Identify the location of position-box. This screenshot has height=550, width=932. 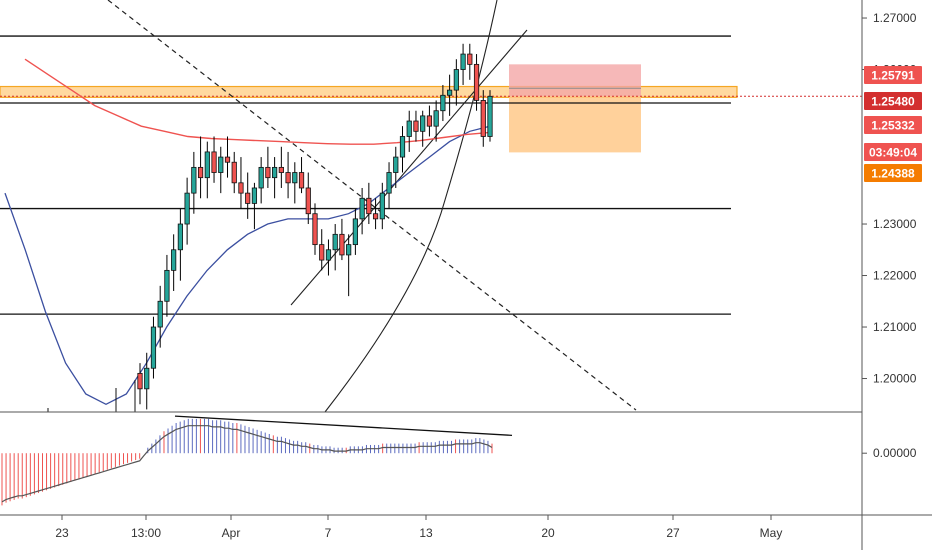
(575, 108).